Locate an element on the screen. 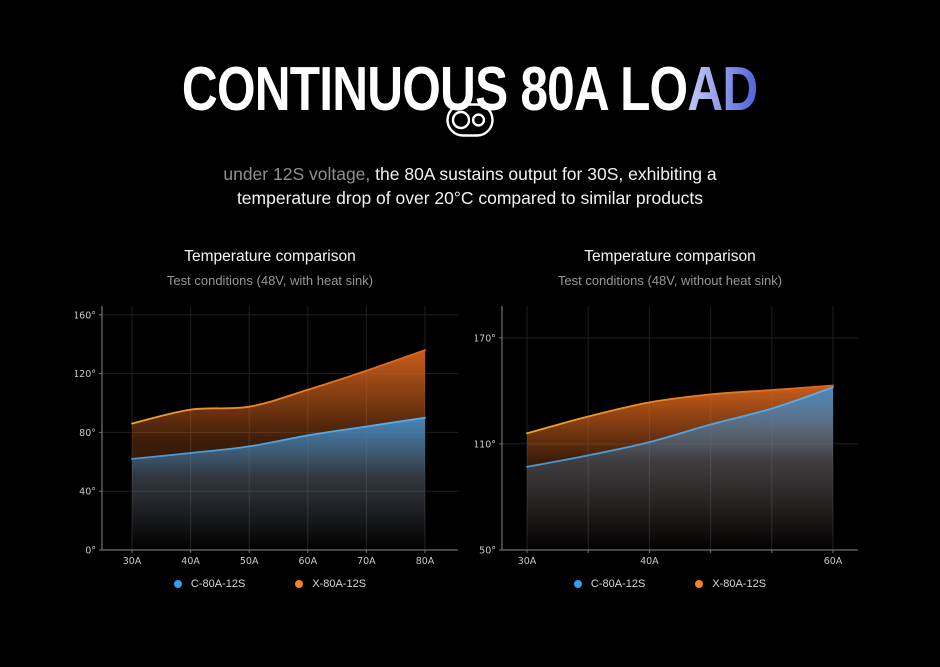 This screenshot has height=667, width=940. chart-subtitle: Test conditions (48V, without heat sink) is located at coordinates (670, 280).